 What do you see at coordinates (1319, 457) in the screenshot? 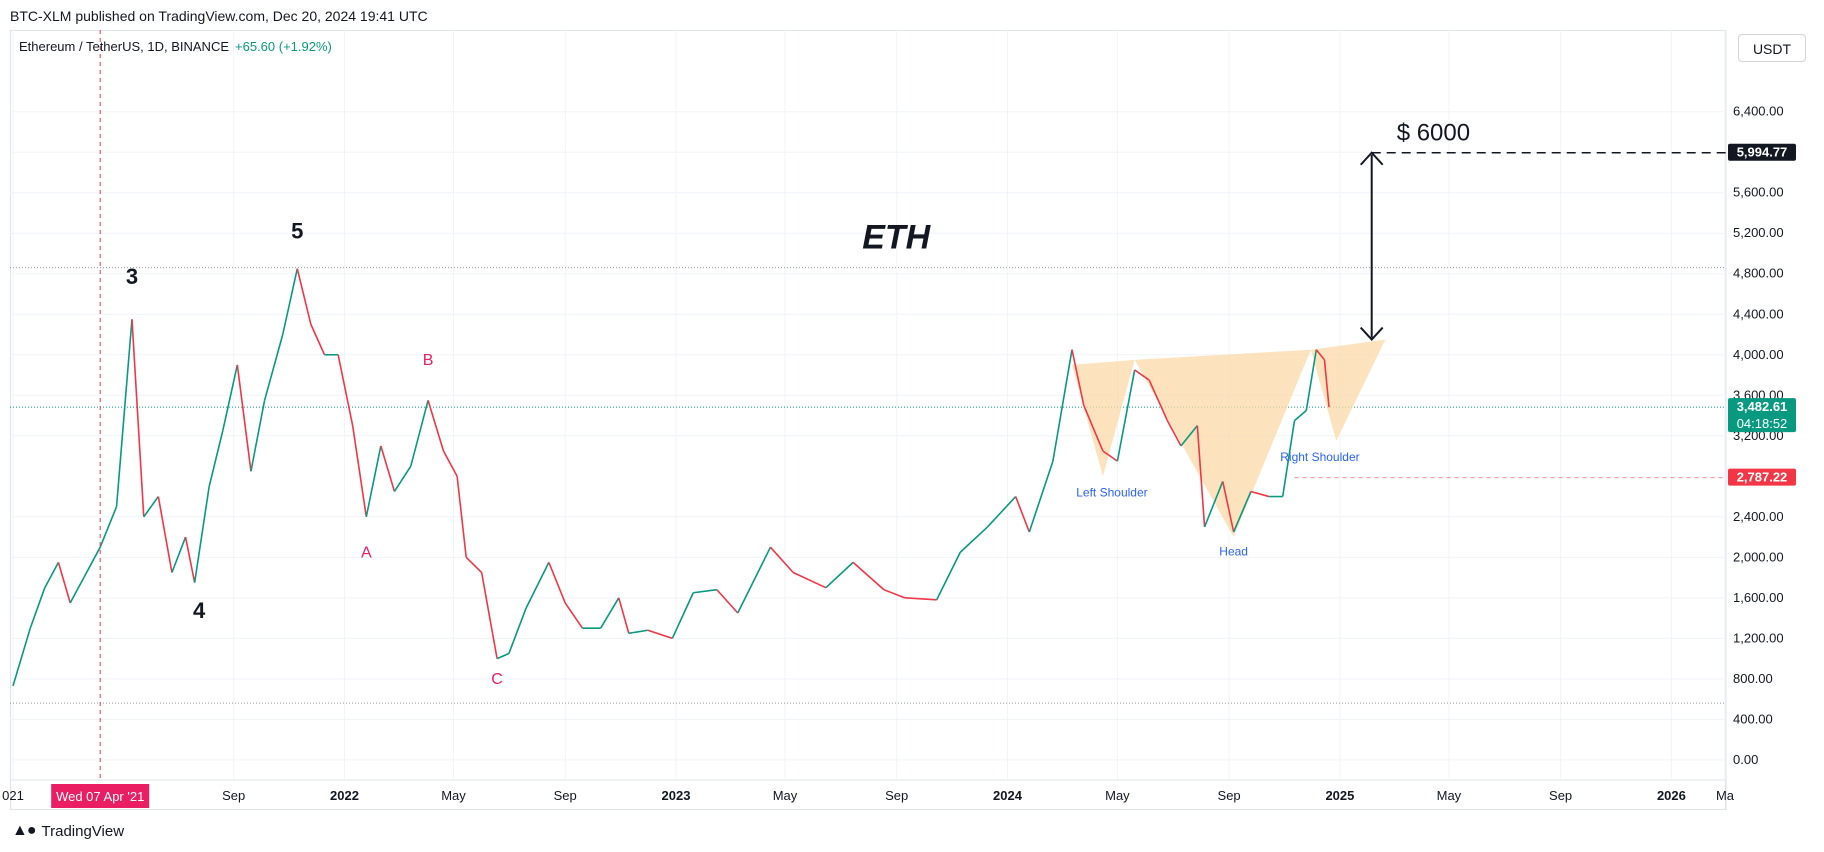
I see `pattern-label: Right Shoulder` at bounding box center [1319, 457].